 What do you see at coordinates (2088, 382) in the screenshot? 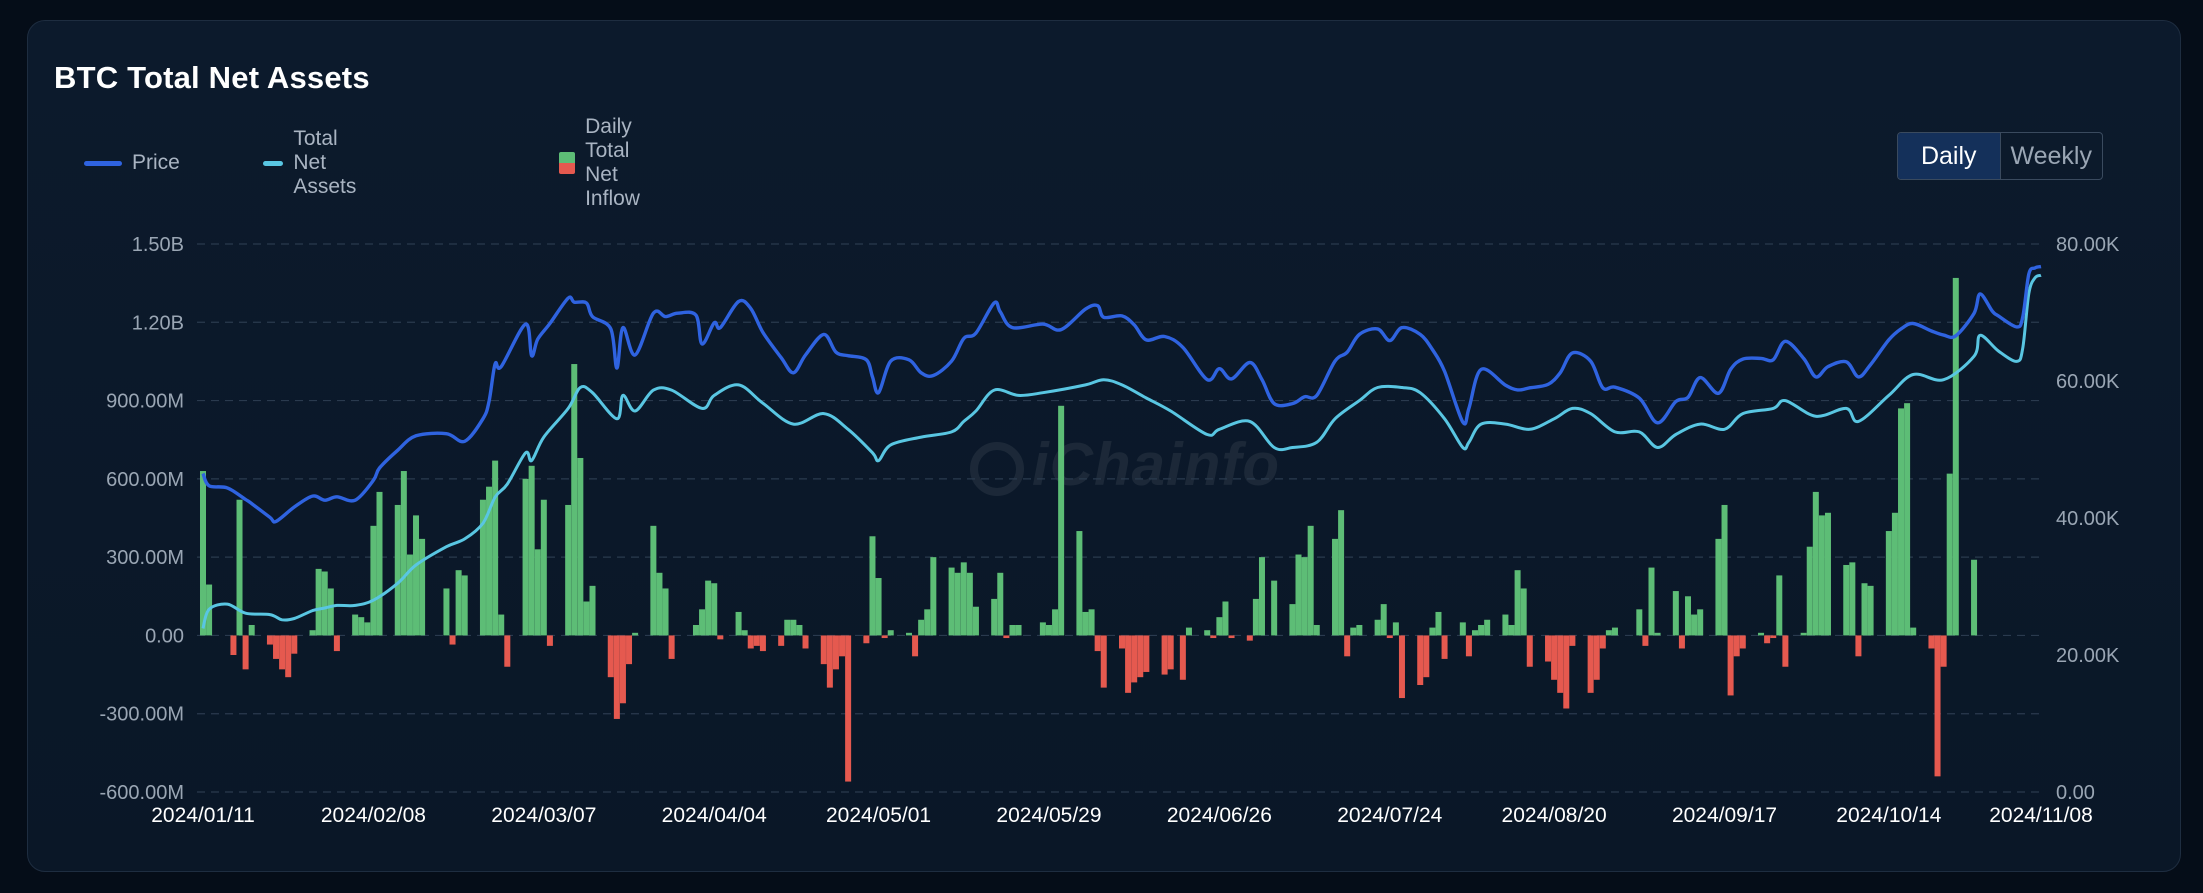
I see `y-right-tick-label: 60.00K` at bounding box center [2088, 382].